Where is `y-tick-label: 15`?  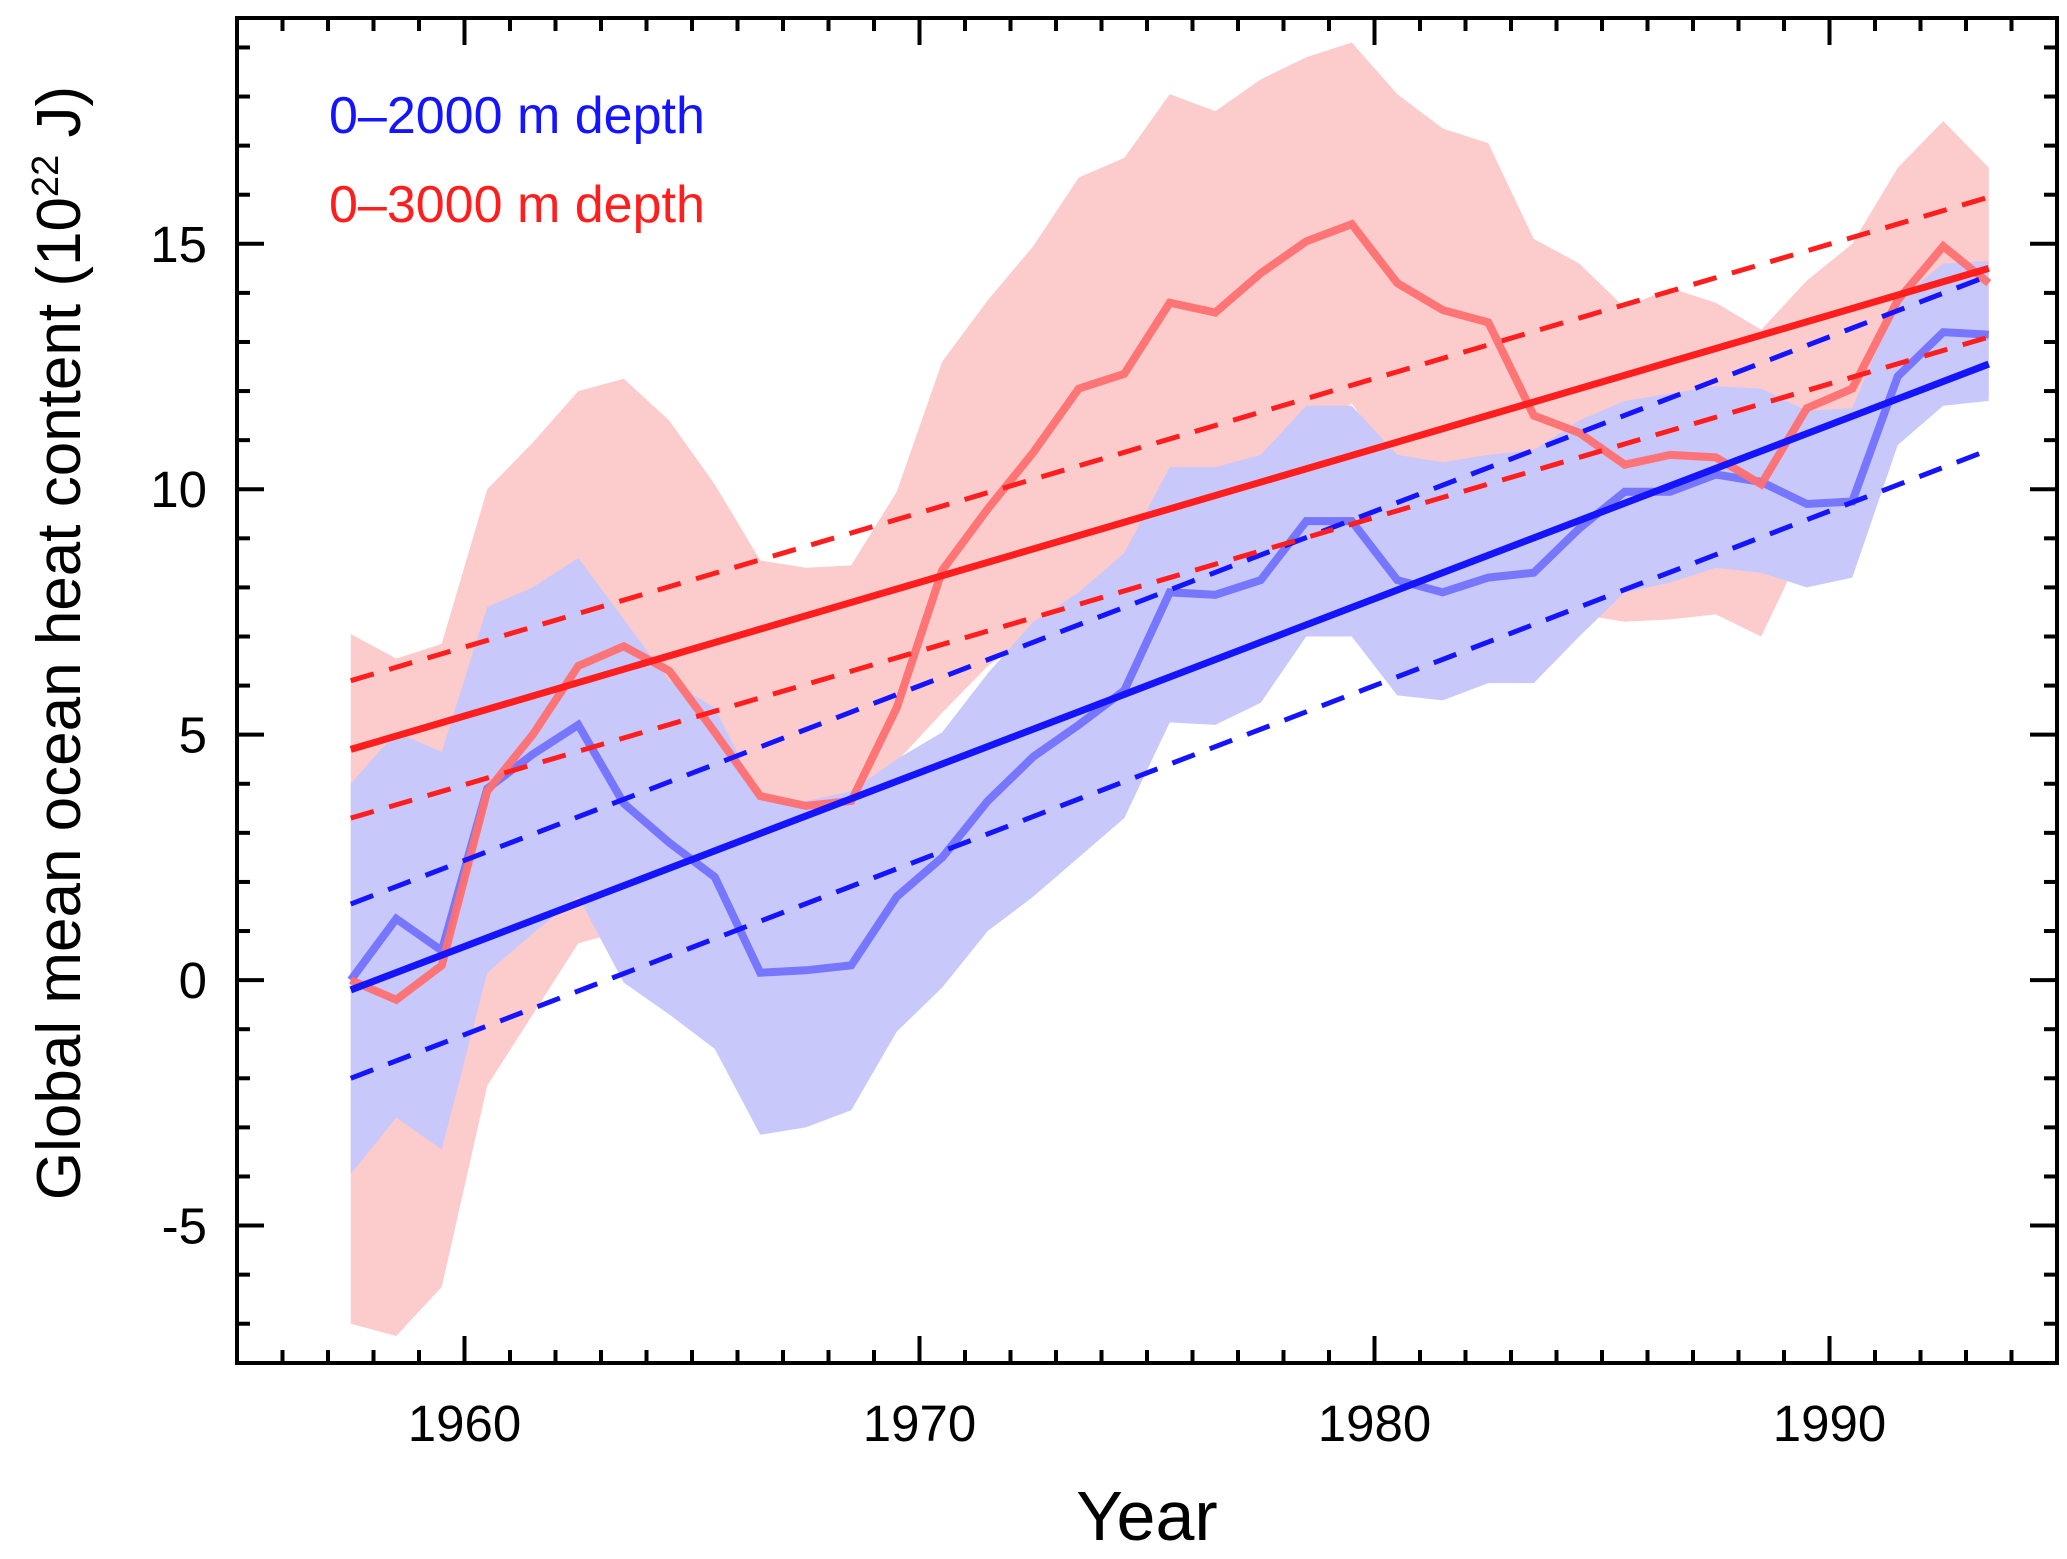 y-tick-label: 15 is located at coordinates (178, 244).